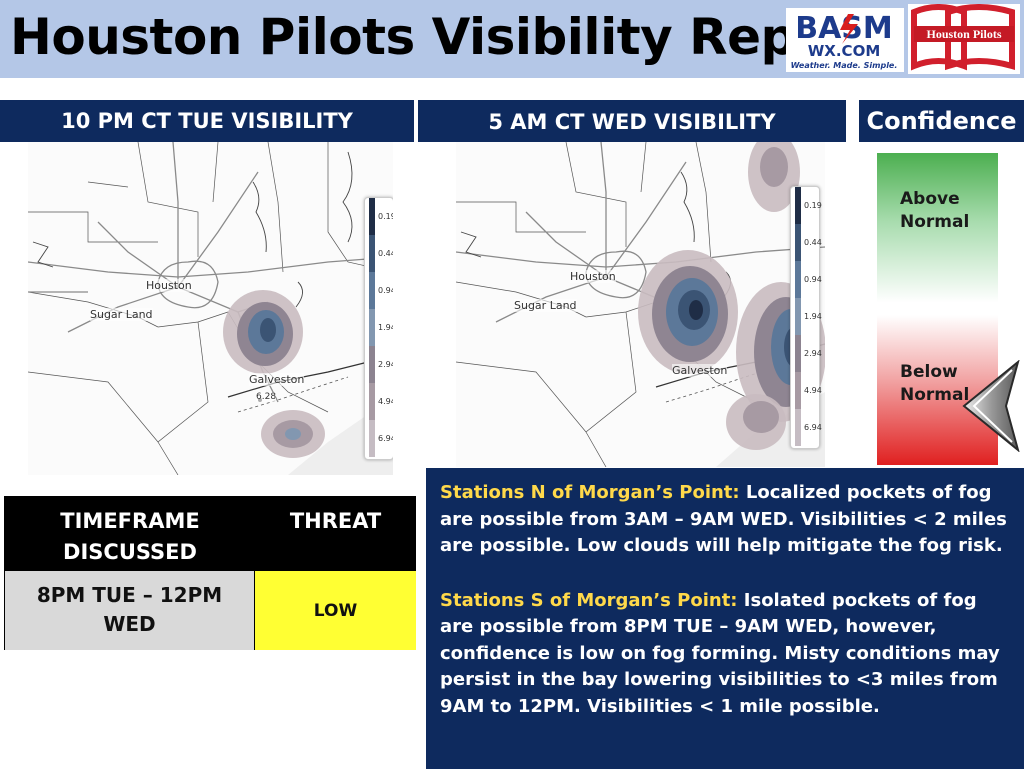  I want to click on north-stations-heading: Stations N of Morgan’s Point:, so click(590, 492).